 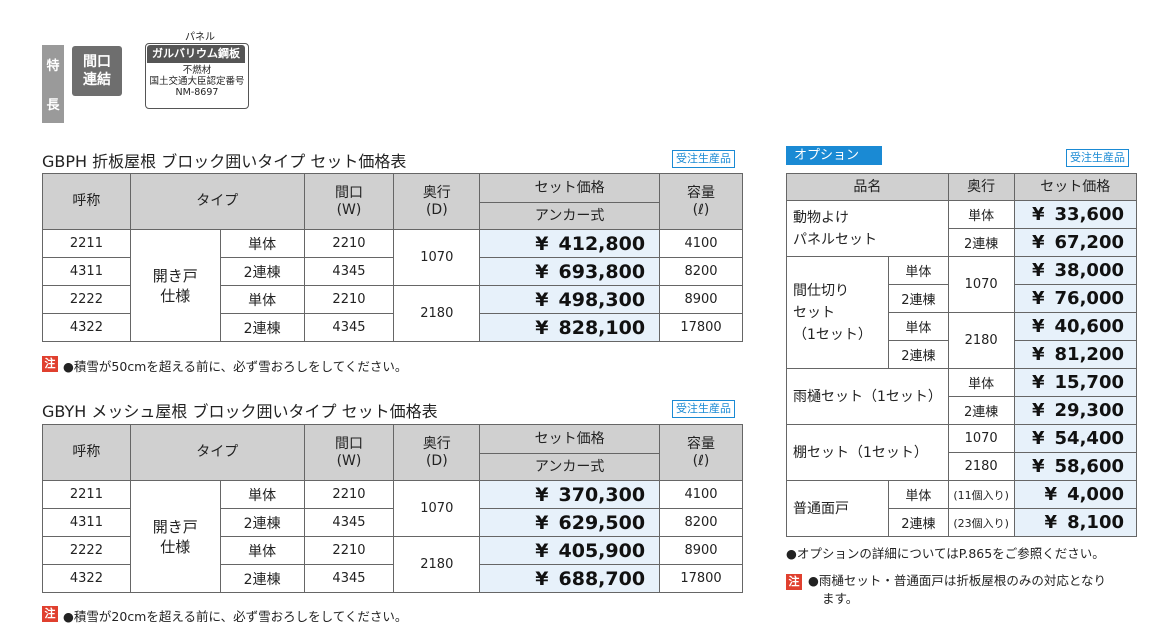 I want to click on table-row: 動物よけ パネルセット 単体 ¥33,600, so click(x=962, y=228).